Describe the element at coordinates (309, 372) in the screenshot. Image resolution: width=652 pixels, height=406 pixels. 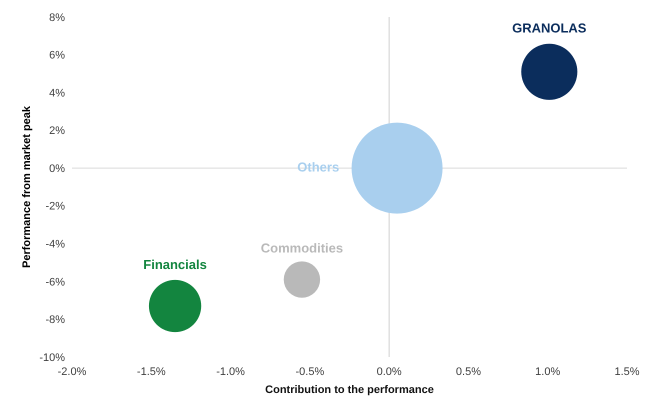
I see `x-tick-label: -0.5%` at that location.